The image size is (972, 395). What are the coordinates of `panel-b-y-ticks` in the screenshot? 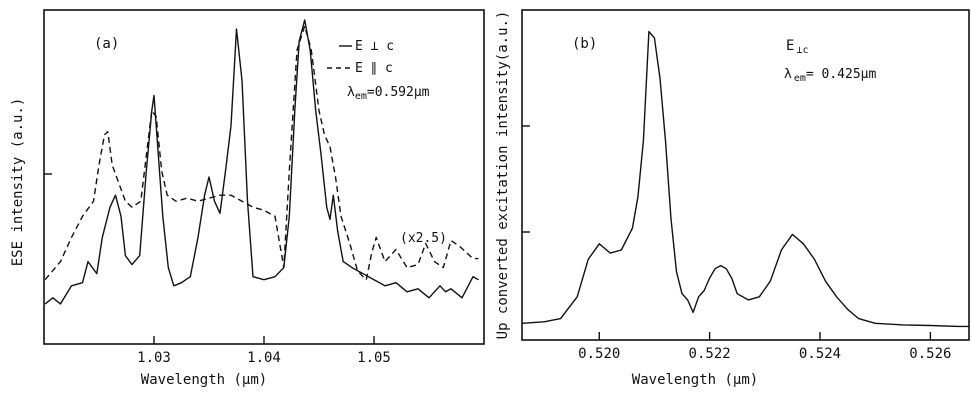 It's located at (526, 179).